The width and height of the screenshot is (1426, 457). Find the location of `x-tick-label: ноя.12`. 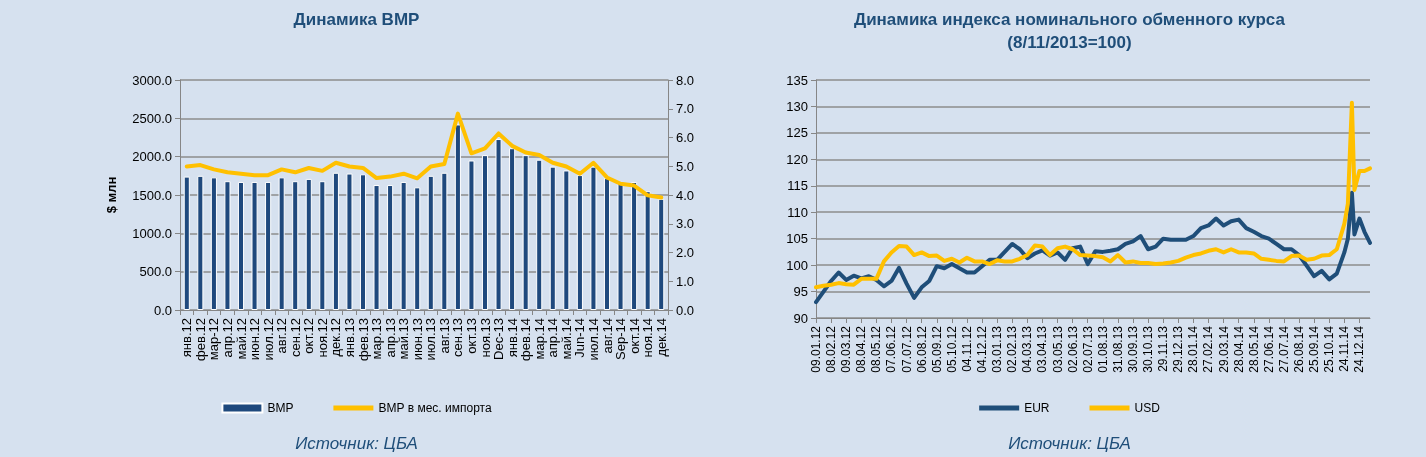

x-tick-label: ноя.12 is located at coordinates (322, 338).